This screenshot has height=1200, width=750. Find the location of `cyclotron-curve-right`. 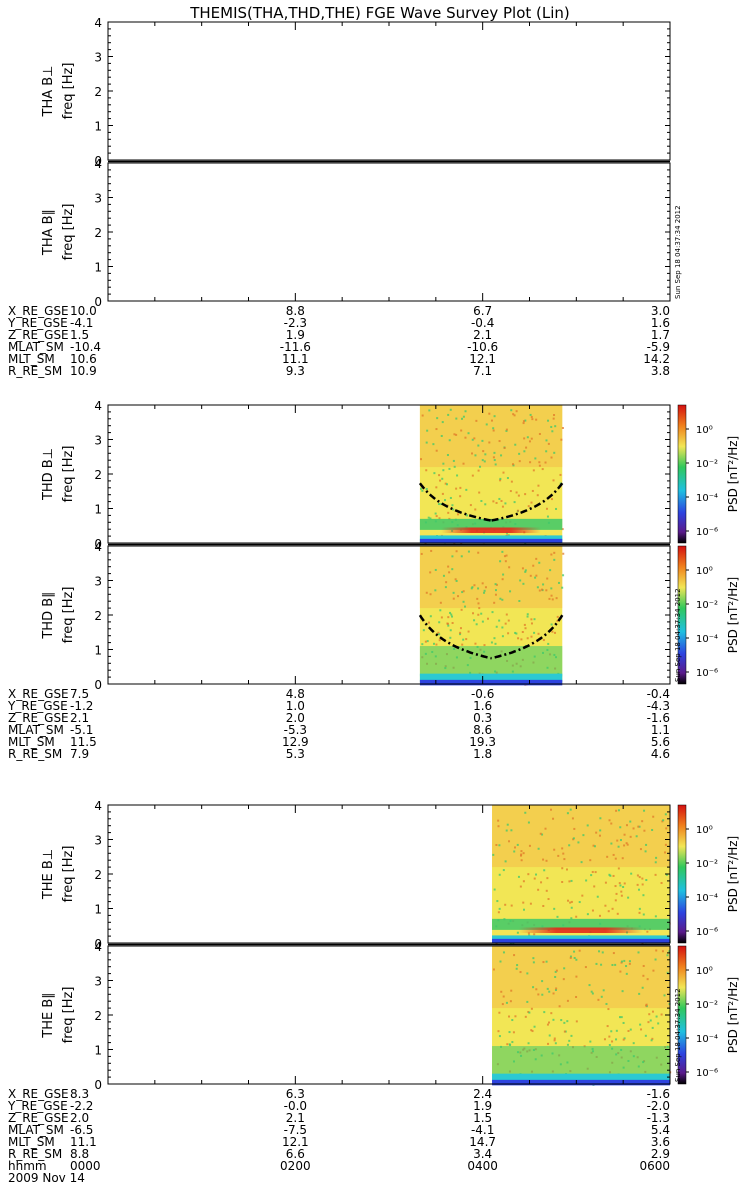

cyclotron-curve-right is located at coordinates (527, 637).